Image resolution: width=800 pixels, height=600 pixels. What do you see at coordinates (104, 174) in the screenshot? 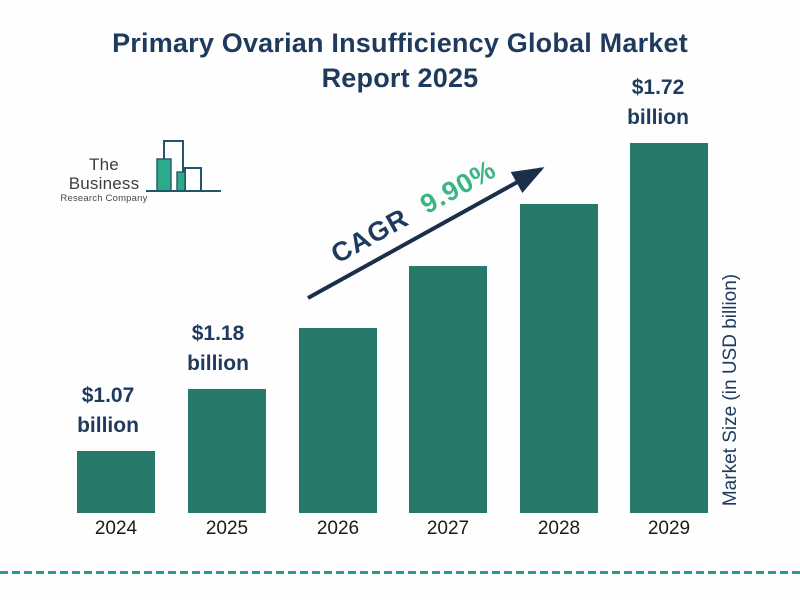
I see `logo-name-line1: The Business` at bounding box center [104, 174].